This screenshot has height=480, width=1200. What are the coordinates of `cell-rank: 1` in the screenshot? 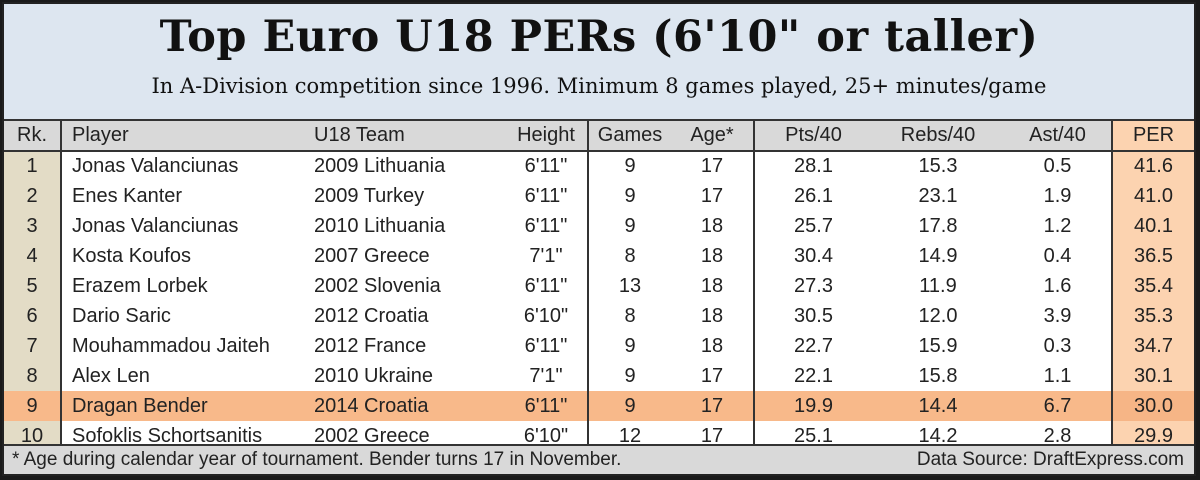 It's located at (33, 166).